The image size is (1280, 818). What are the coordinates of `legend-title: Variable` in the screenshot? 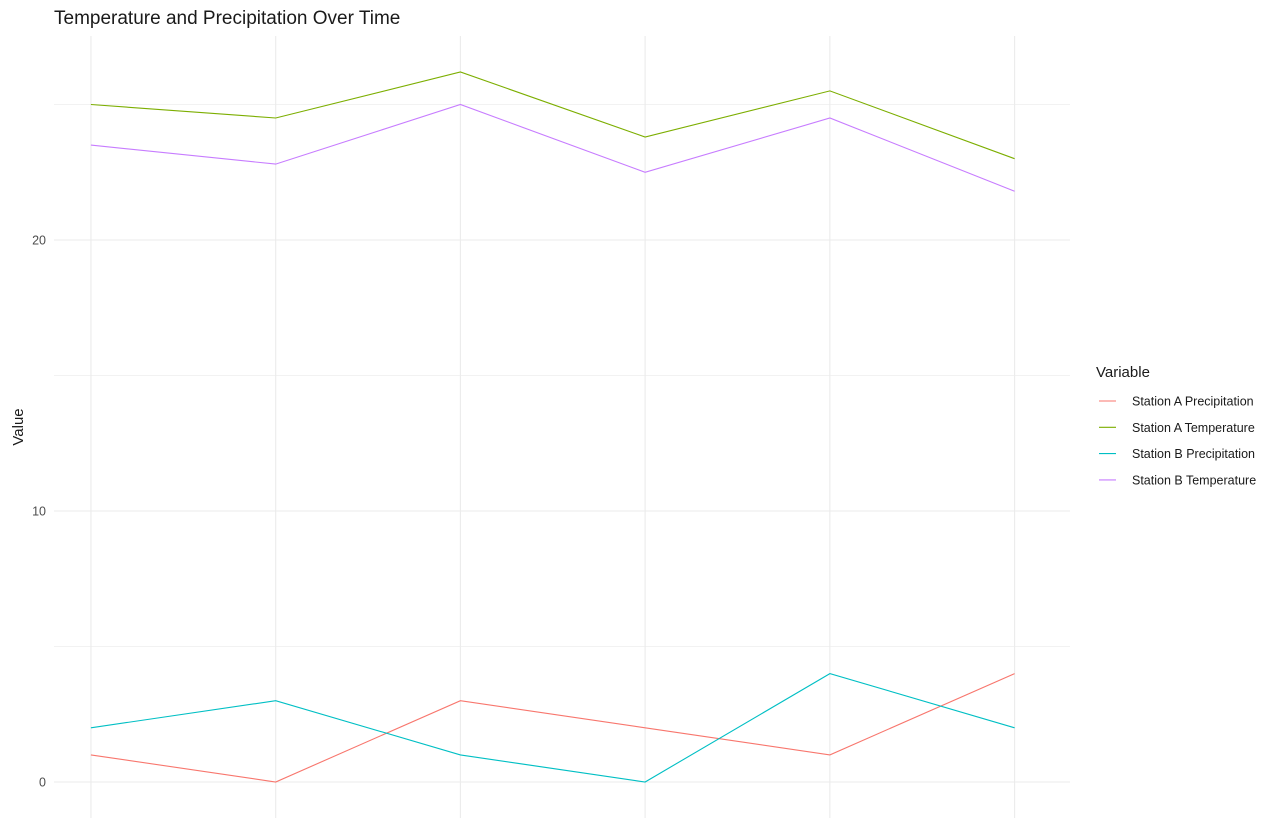 It's located at (1123, 372).